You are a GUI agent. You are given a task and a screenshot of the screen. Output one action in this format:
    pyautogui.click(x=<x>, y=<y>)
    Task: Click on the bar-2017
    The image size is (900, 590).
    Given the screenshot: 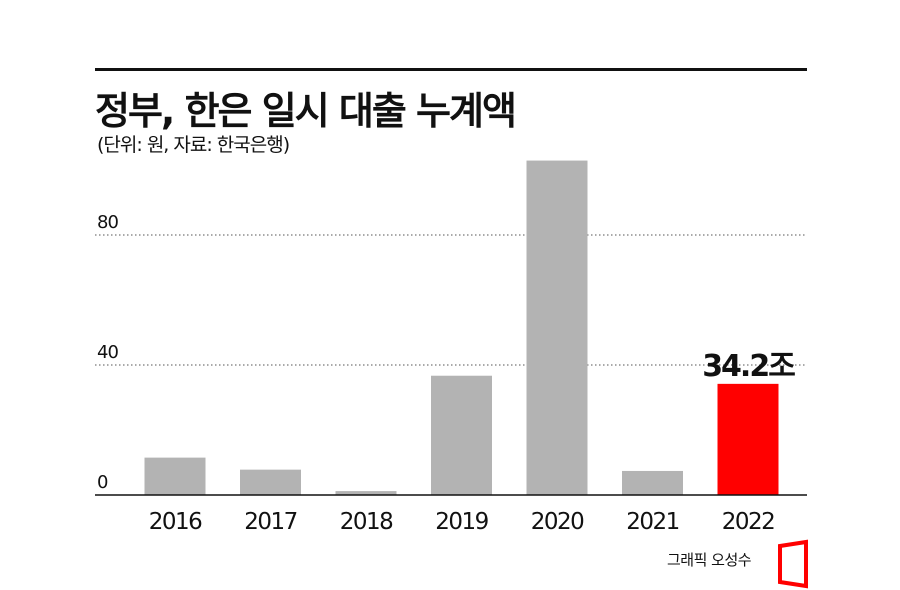 What is the action you would take?
    pyautogui.click(x=270, y=482)
    